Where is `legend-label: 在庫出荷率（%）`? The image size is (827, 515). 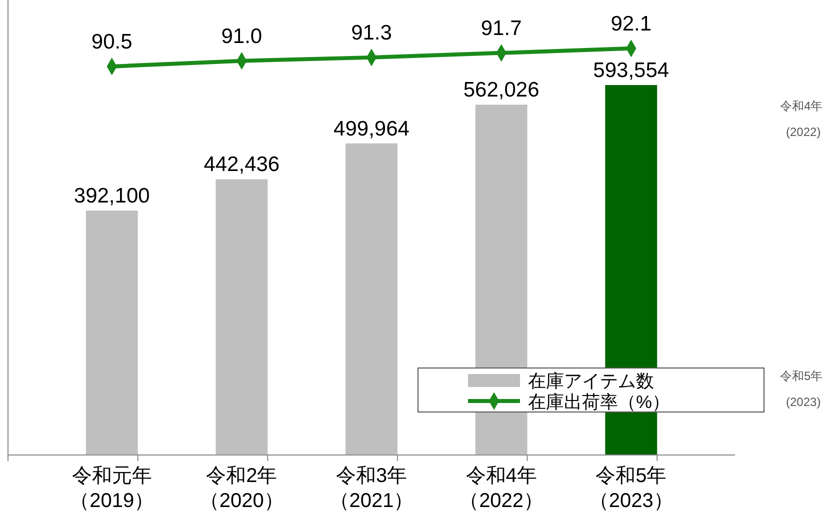
legend-label: 在庫出荷率（%） is located at coordinates (599, 402).